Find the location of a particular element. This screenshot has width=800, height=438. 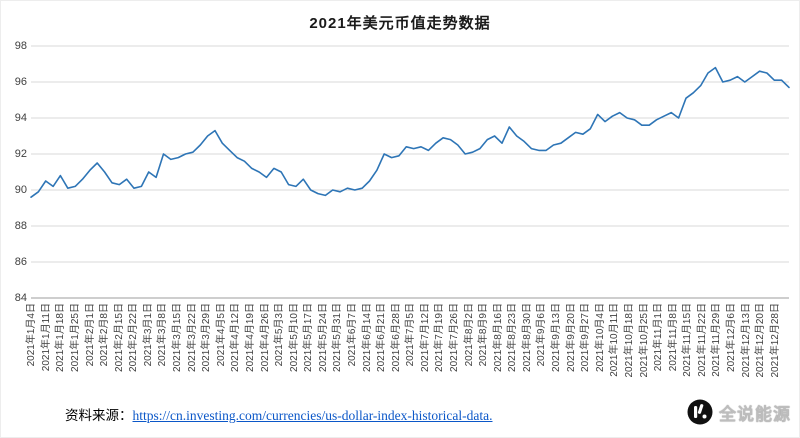

x-axis-tick-label: 2021年12月20日 is located at coordinates (761, 340).